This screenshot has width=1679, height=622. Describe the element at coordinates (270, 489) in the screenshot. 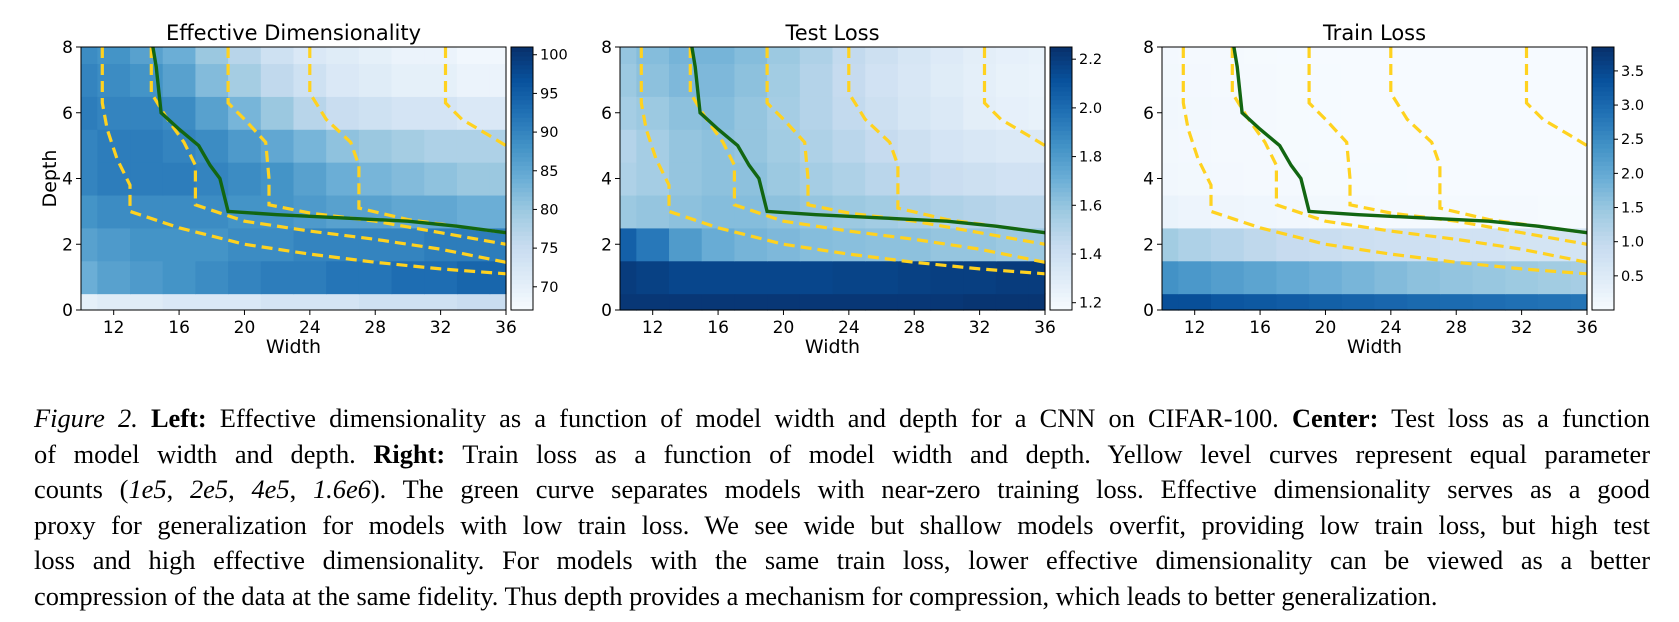

I see `caption-count-3: 4e5` at that location.